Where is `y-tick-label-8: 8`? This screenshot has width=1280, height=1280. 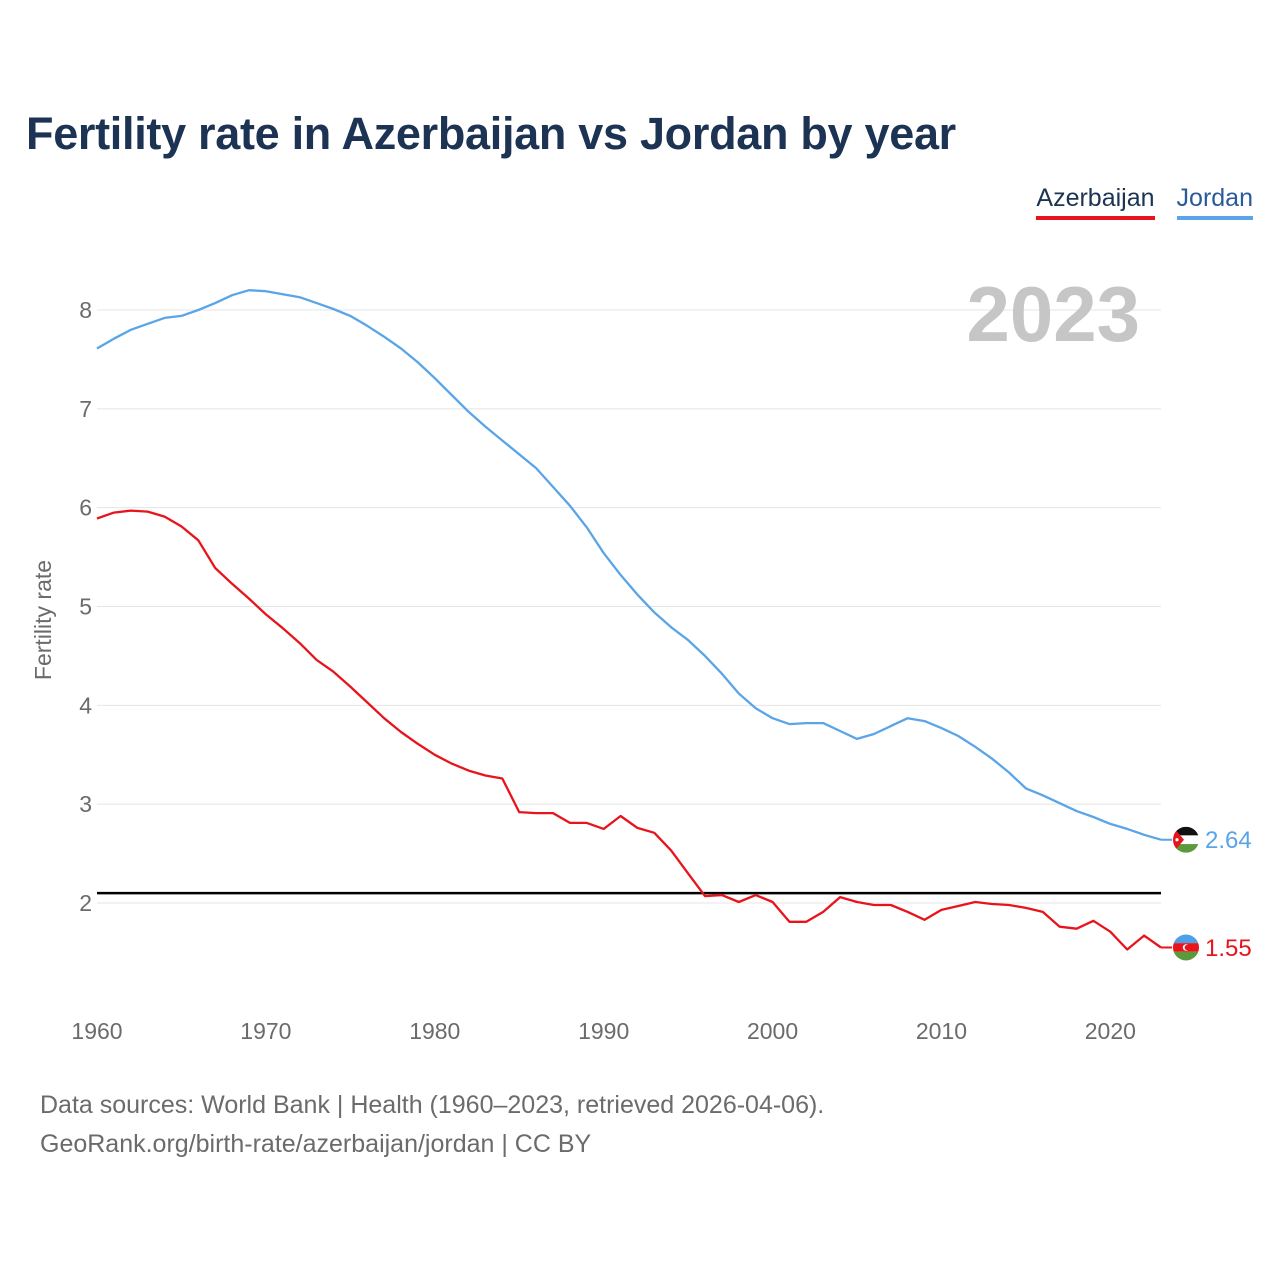
y-tick-label-8: 8 is located at coordinates (85, 310).